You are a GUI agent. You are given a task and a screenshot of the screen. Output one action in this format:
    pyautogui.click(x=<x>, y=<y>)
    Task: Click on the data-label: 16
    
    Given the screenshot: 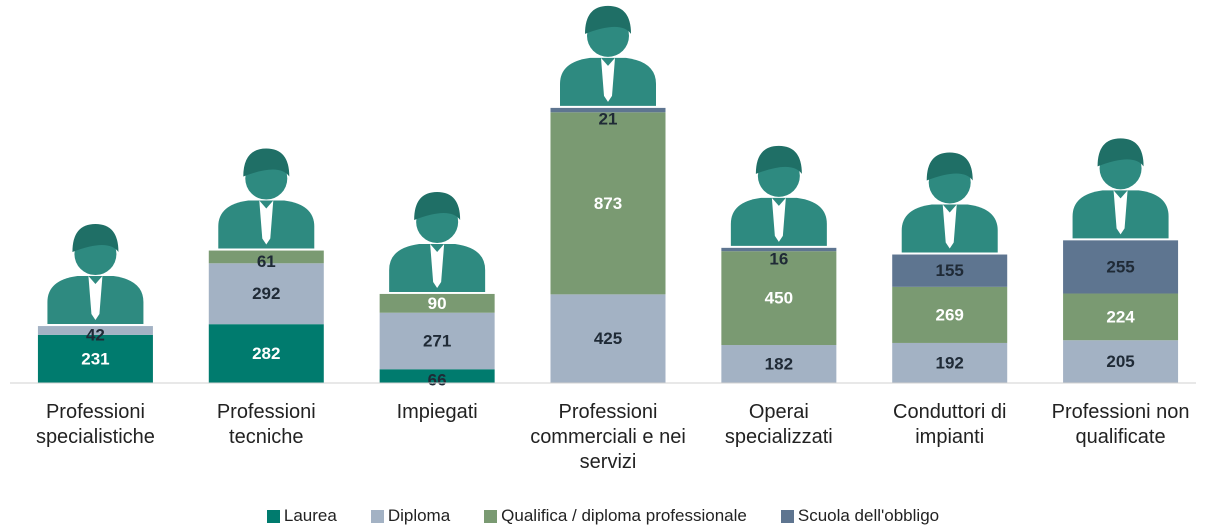 What is the action you would take?
    pyautogui.click(x=778, y=258)
    